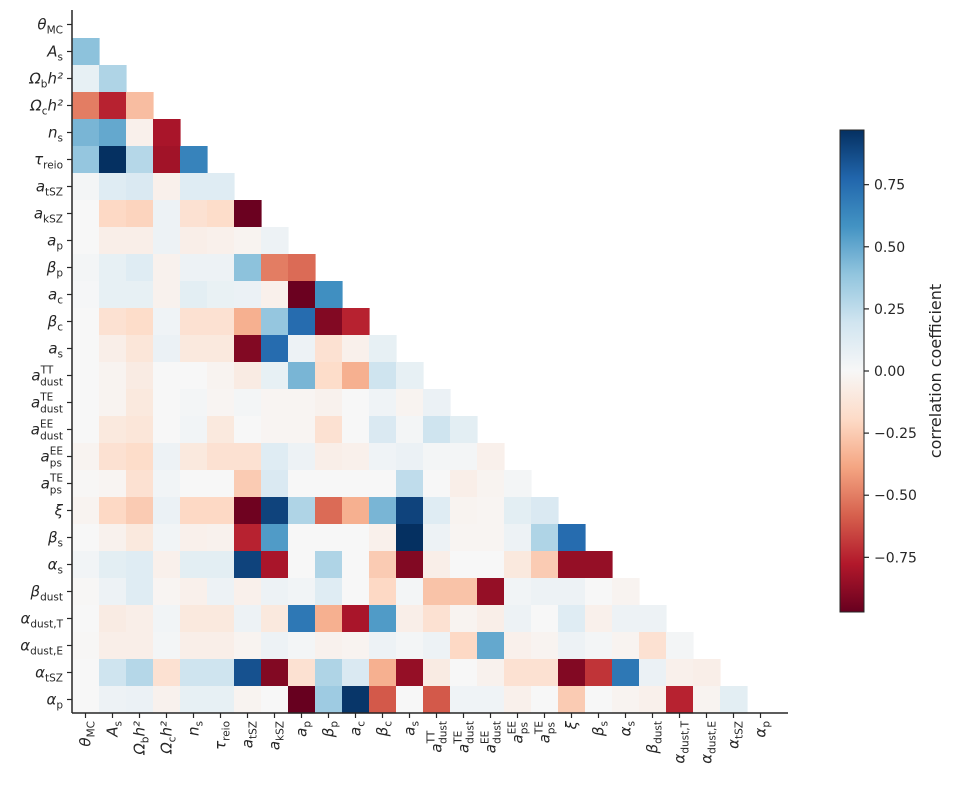 The width and height of the screenshot is (955, 803). What do you see at coordinates (49, 188) in the screenshot?
I see `y-tick-label: atSZ` at bounding box center [49, 188].